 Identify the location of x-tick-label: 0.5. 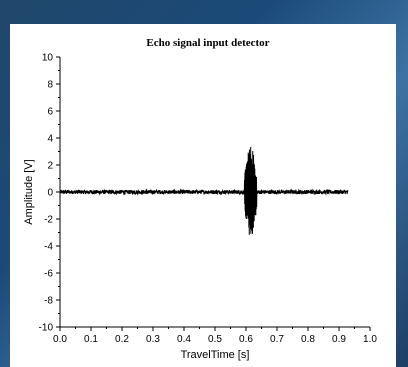
(215, 339).